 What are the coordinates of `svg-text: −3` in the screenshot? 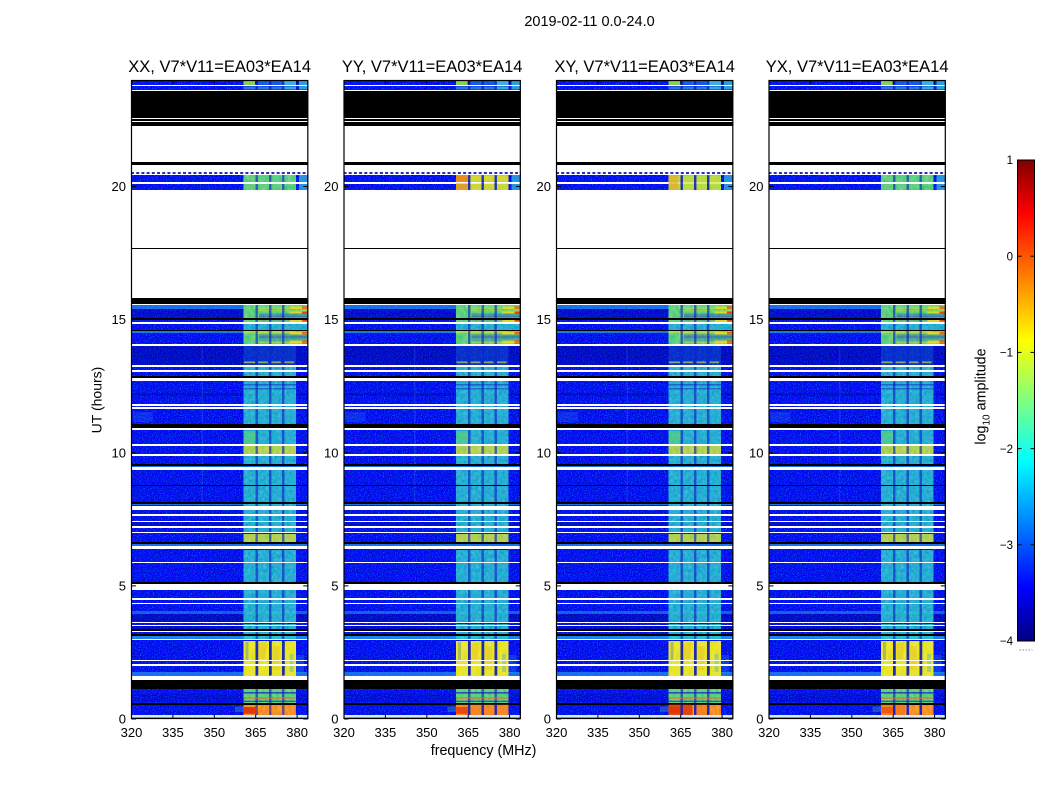 It's located at (1006, 546).